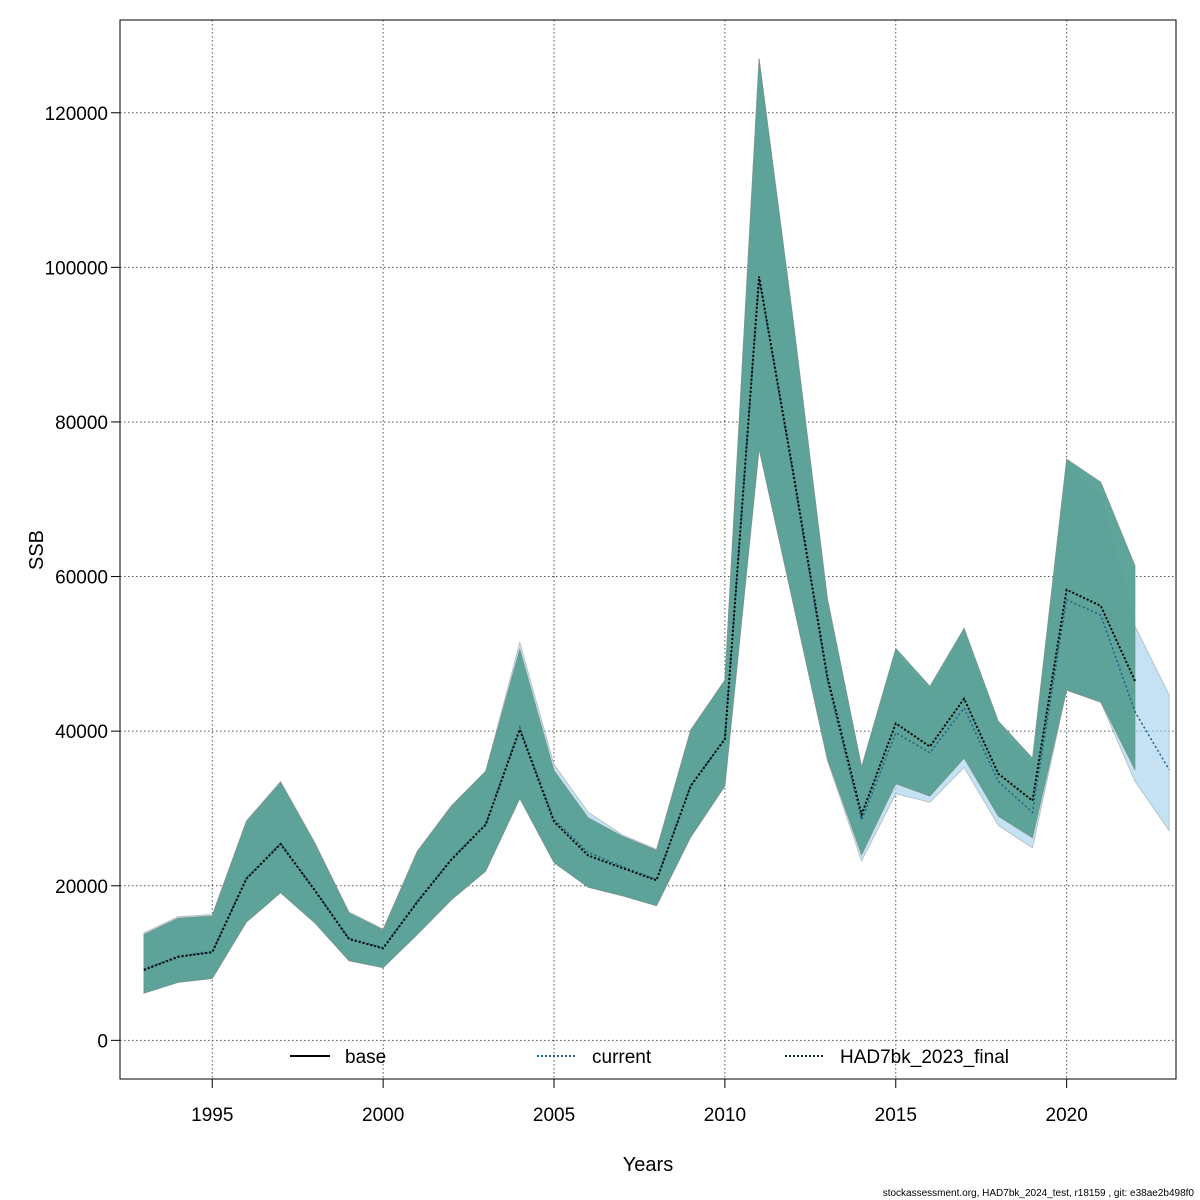 The height and width of the screenshot is (1200, 1200). What do you see at coordinates (365, 1057) in the screenshot?
I see `legend-label-base: base` at bounding box center [365, 1057].